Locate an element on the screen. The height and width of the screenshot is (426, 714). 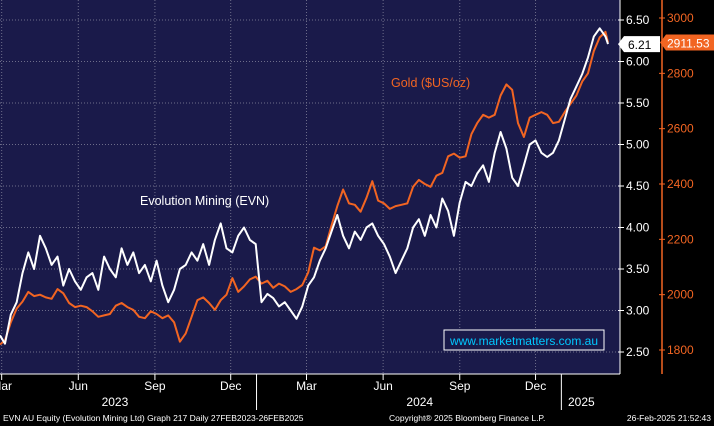
right-axis-tick-label: 2000 is located at coordinates (680, 295).